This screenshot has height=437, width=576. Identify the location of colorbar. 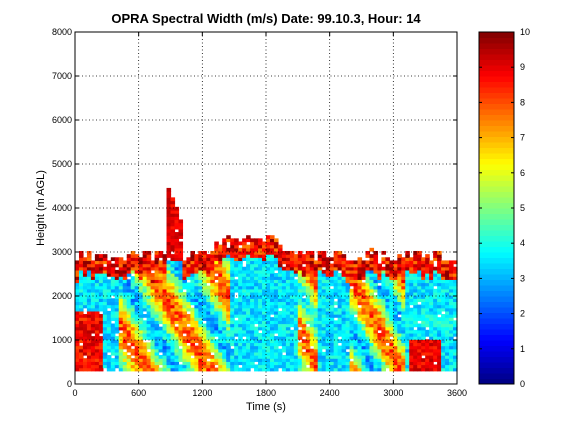
(496, 208).